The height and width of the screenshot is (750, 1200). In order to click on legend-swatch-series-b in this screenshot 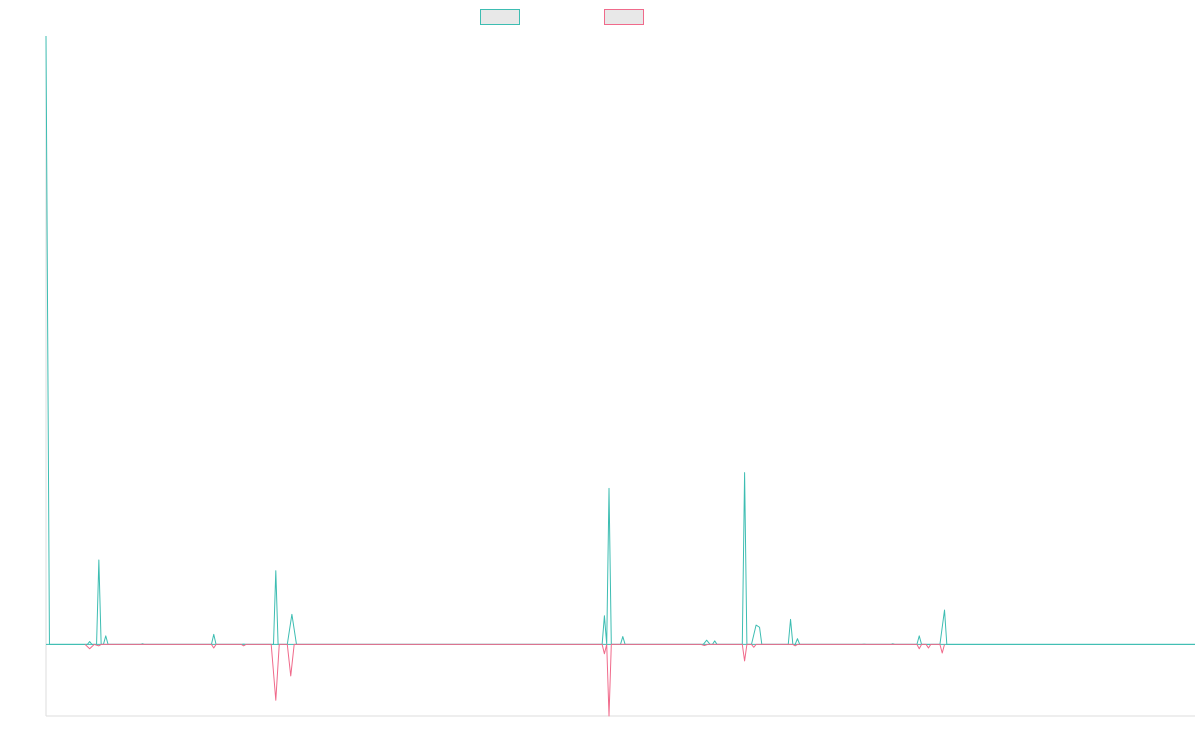, I will do `click(624, 17)`.